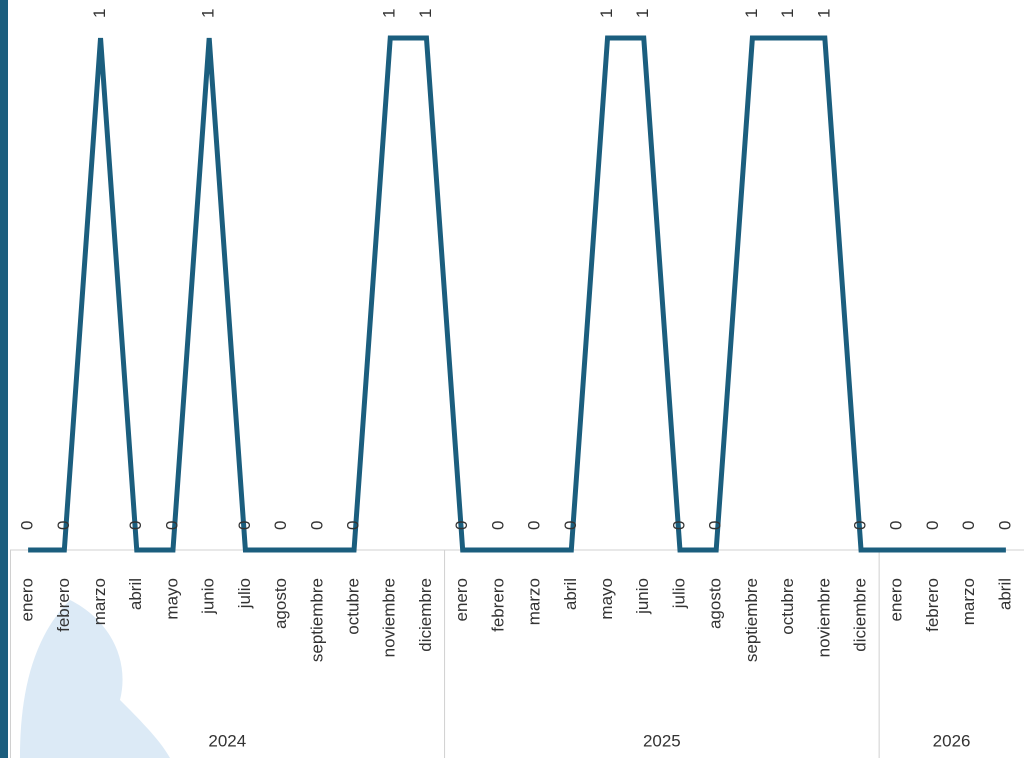 The height and width of the screenshot is (758, 1024). I want to click on group-label: 2024, so click(227, 740).